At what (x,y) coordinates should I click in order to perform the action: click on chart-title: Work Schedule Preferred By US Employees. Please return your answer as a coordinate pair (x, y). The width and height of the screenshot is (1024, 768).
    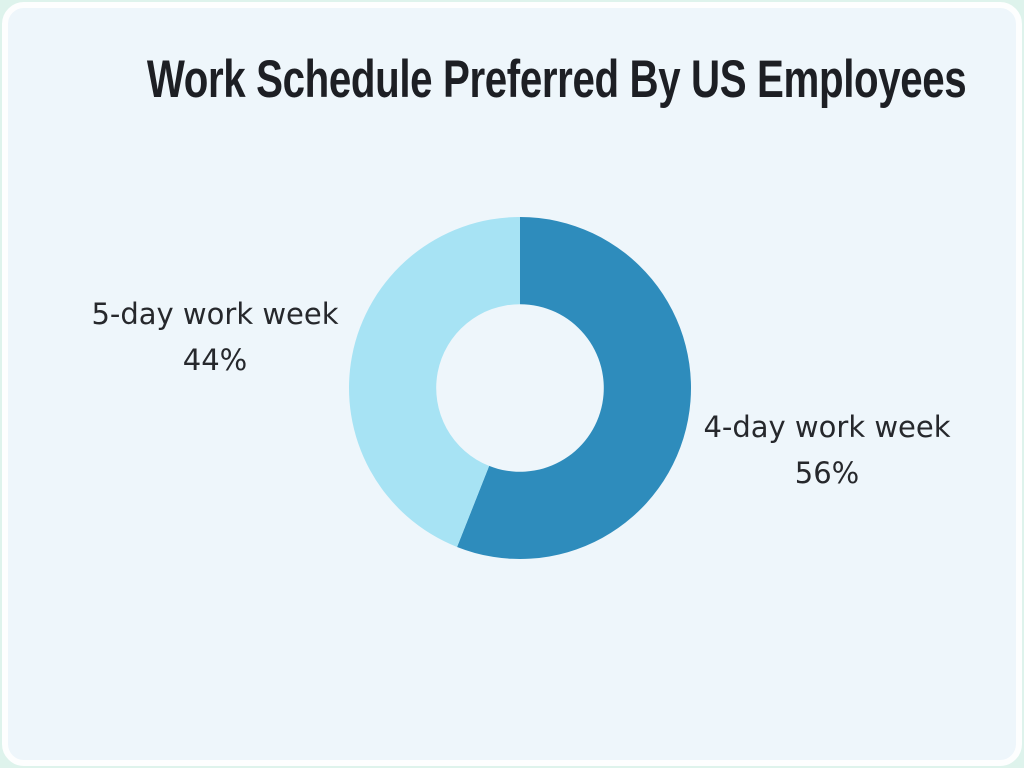
    Looking at the image, I should click on (556, 79).